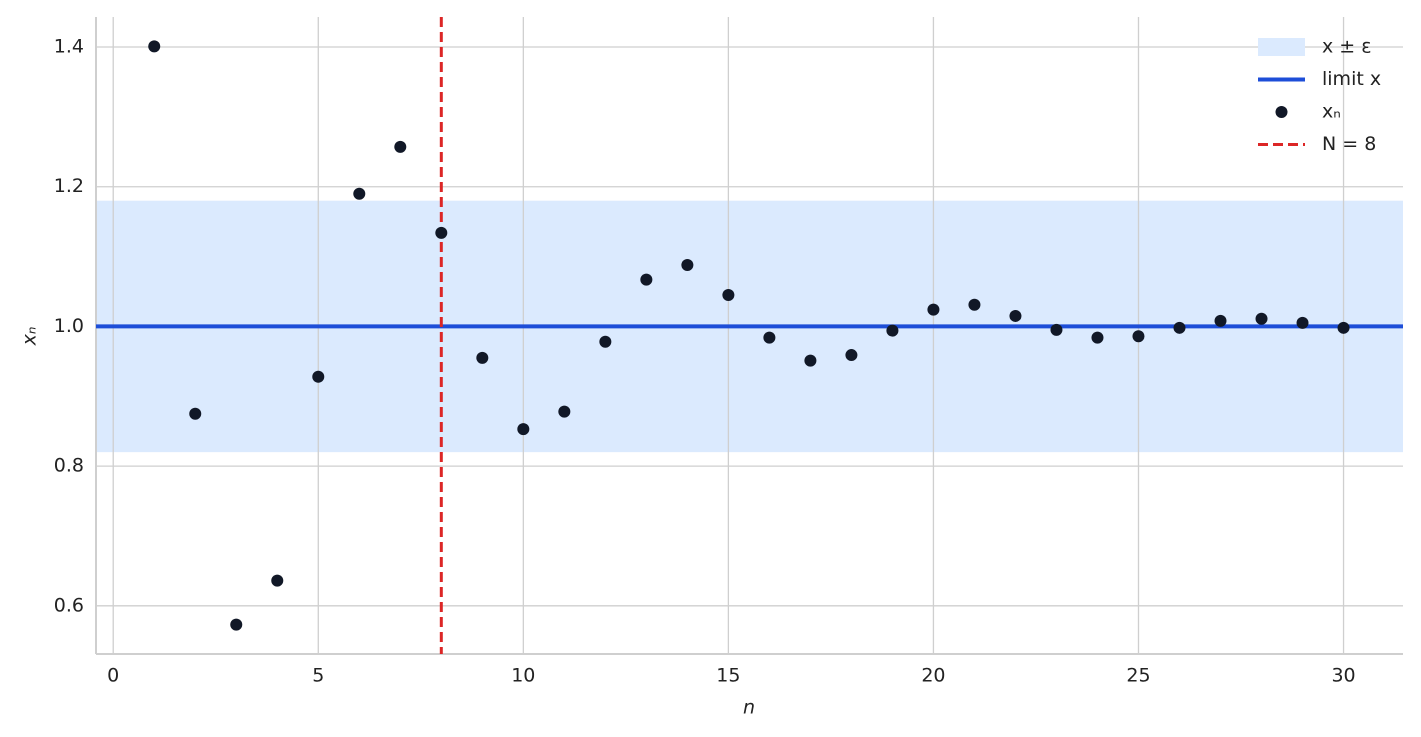 This screenshot has height=737, width=1421. Describe the element at coordinates (69, 186) in the screenshot. I see `y-tick-label: 1.2` at that location.